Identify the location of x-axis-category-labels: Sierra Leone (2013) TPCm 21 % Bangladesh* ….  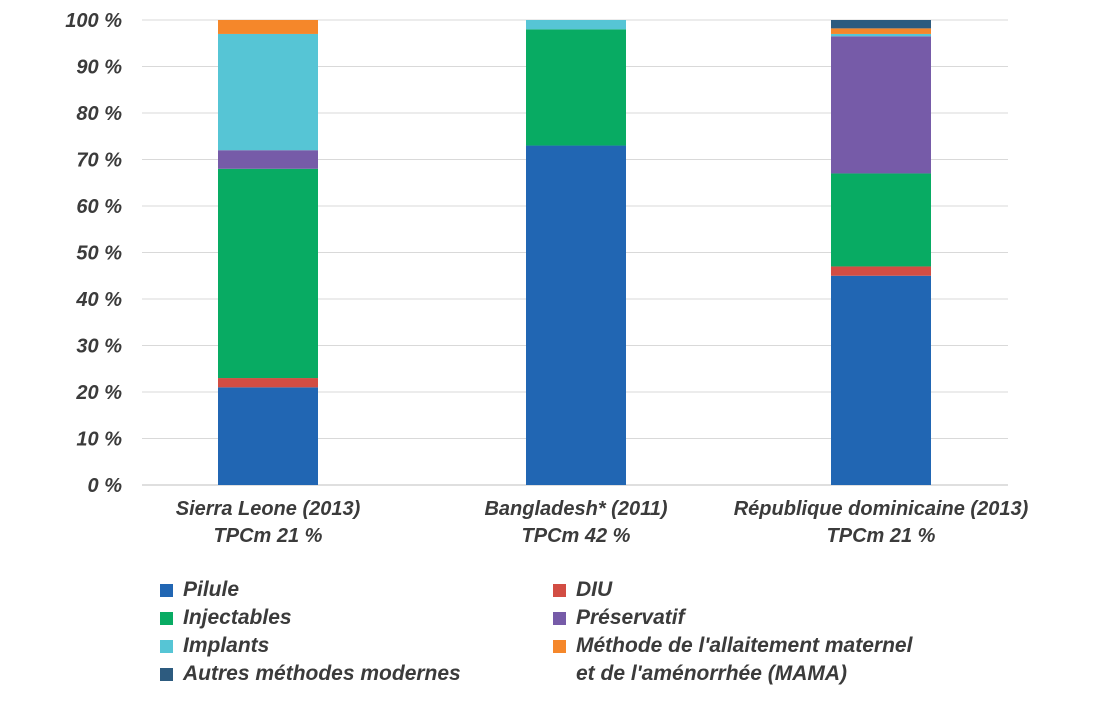
(602, 522).